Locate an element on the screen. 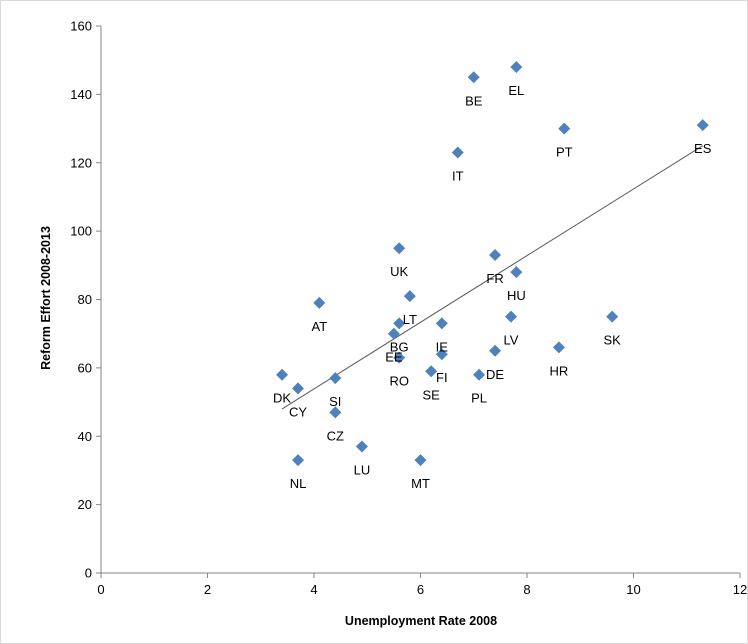 The height and width of the screenshot is (644, 748). data-point-se is located at coordinates (431, 371).